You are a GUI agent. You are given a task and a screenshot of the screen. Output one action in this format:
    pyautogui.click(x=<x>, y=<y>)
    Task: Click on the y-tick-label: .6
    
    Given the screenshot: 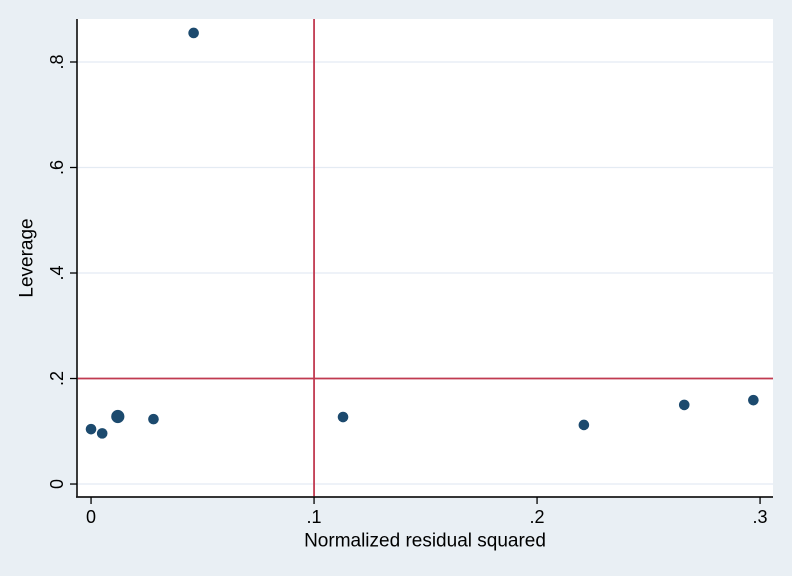 What is the action you would take?
    pyautogui.click(x=57, y=167)
    